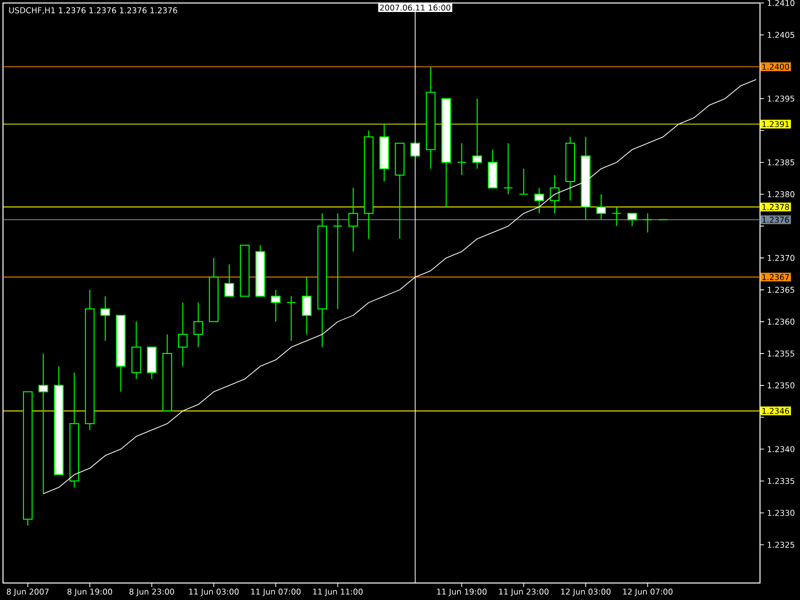 Image resolution: width=800 pixels, height=600 pixels. Describe the element at coordinates (776, 67) in the screenshot. I see `ref-line-label: 1.2400` at that location.